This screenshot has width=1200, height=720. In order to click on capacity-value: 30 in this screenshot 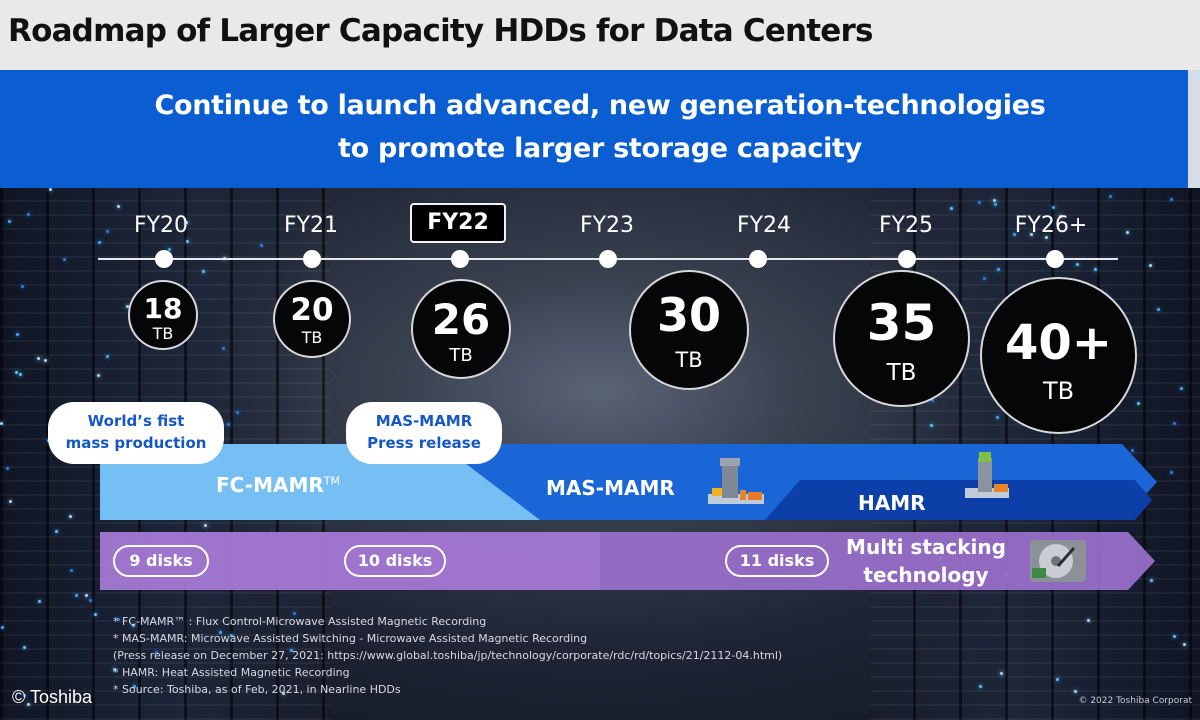, I will do `click(688, 315)`.